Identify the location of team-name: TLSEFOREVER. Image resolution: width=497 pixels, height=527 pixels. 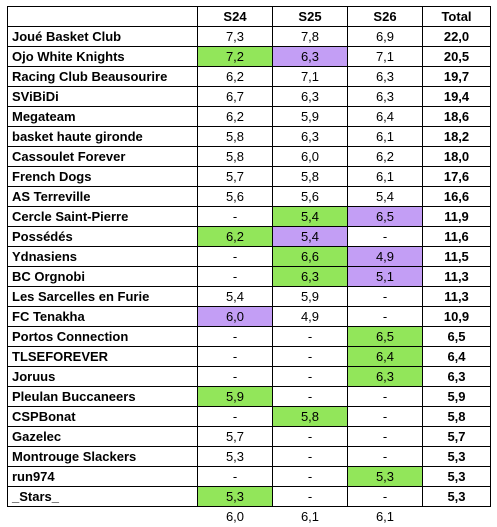
(102, 356).